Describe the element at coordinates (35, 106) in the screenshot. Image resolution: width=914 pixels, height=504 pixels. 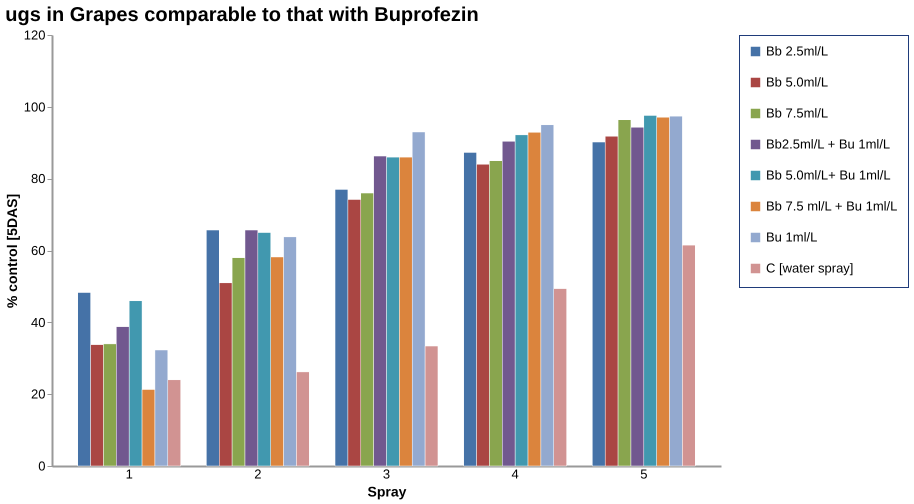
I see `y-tick-label: 100` at that location.